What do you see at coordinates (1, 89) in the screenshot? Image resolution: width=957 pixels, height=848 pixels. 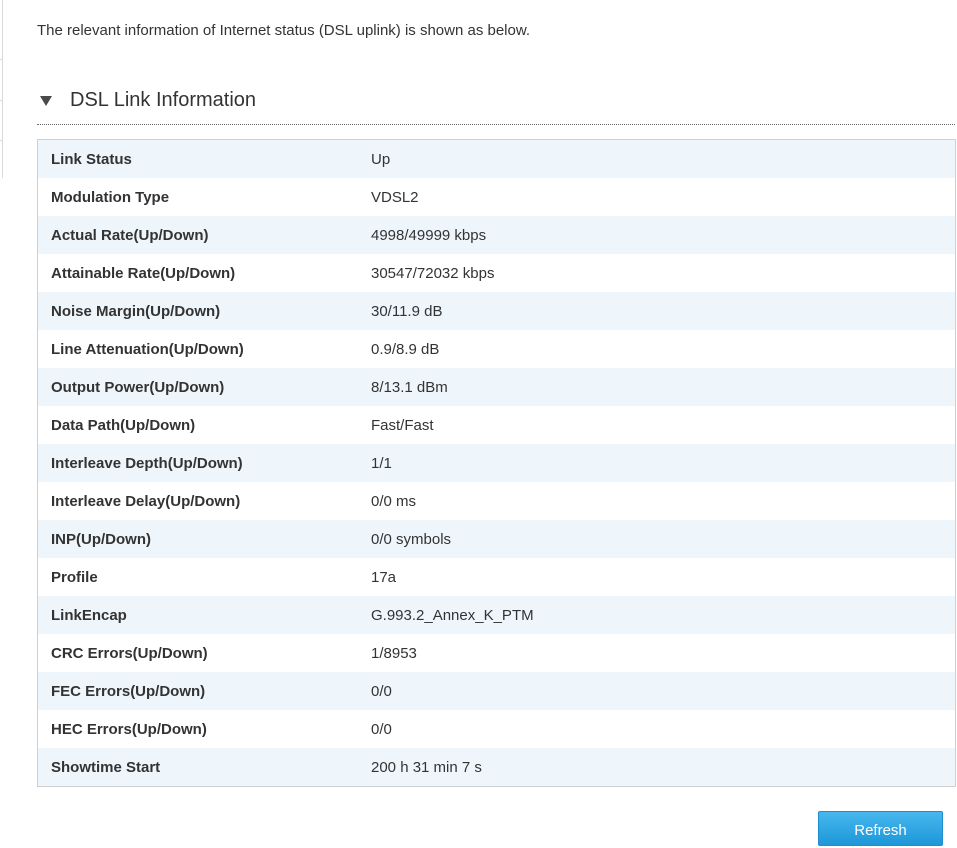 I see `left-edge-divider` at bounding box center [1, 89].